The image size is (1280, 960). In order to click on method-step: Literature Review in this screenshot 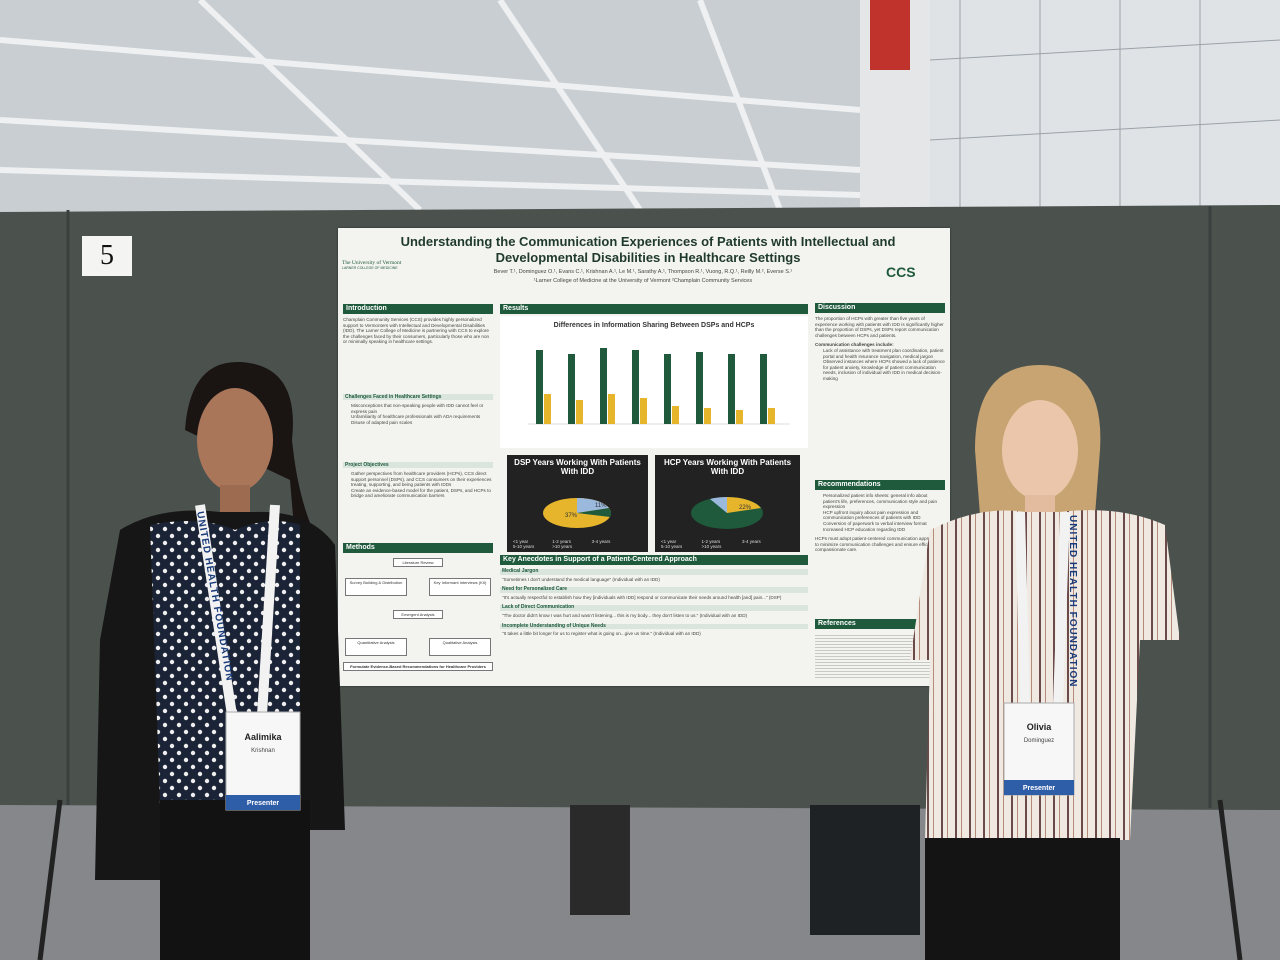, I will do `click(418, 562)`.